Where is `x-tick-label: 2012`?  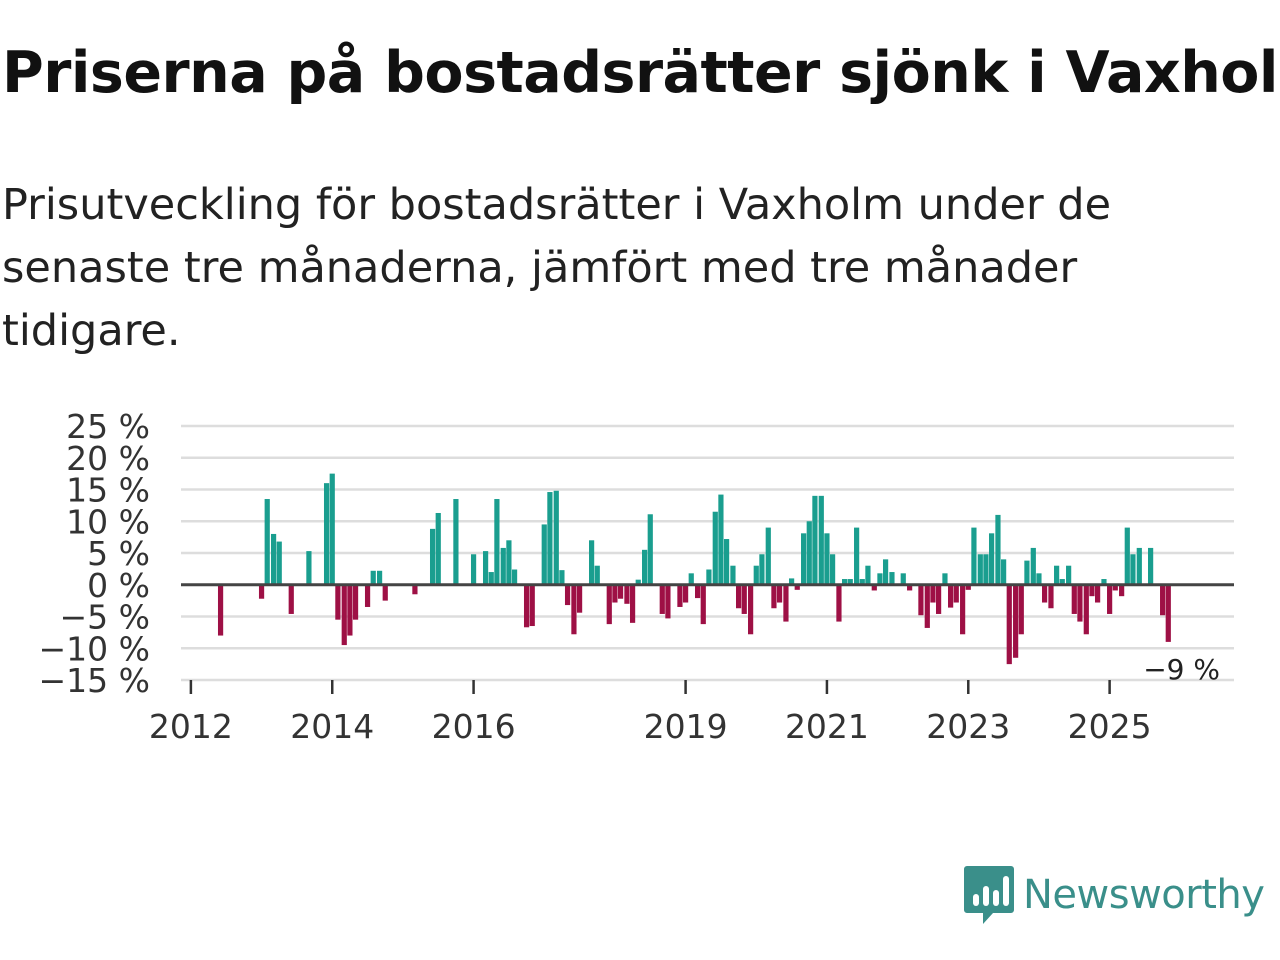 x-tick-label: 2012 is located at coordinates (191, 726).